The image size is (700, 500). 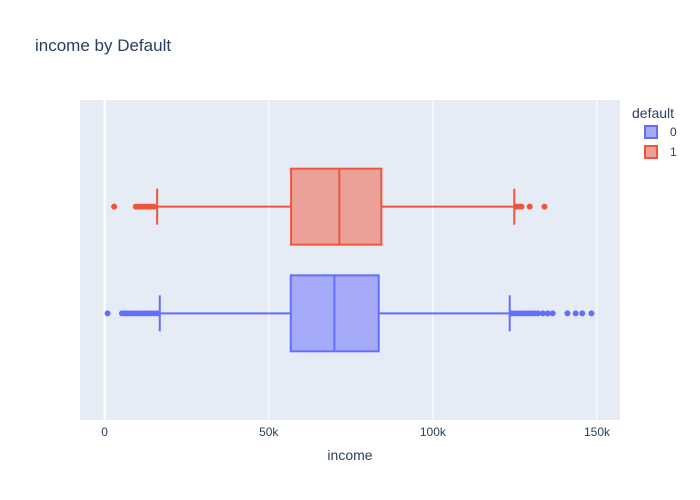 I want to click on x-tick-label: 0, so click(x=104, y=432).